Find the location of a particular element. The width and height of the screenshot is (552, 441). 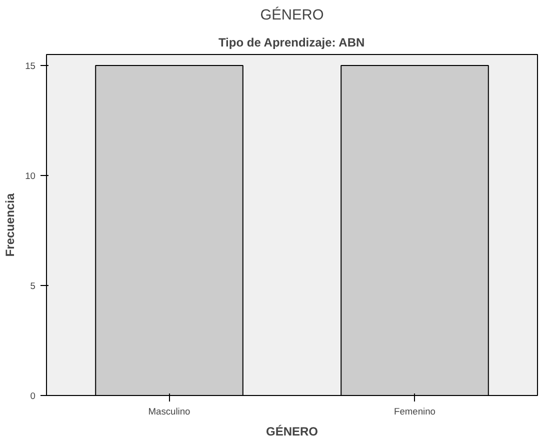

y-tick-label: 5 is located at coordinates (33, 286).